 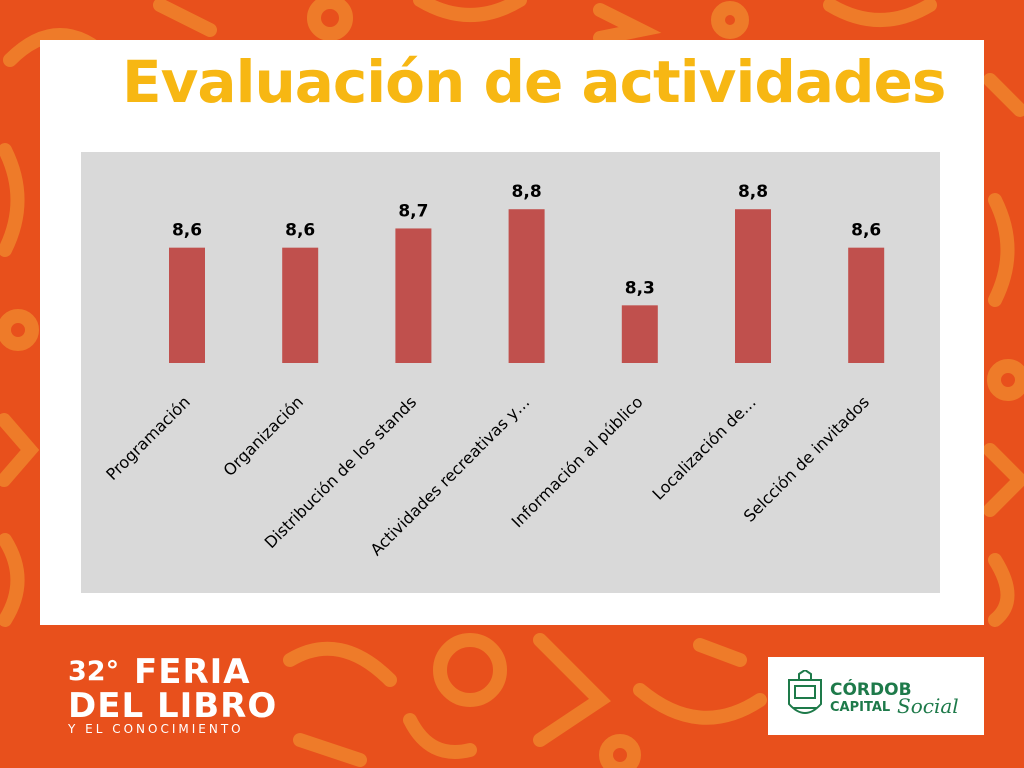 I want to click on sponsor-logo-line2: CAPITAL, so click(x=860, y=707).